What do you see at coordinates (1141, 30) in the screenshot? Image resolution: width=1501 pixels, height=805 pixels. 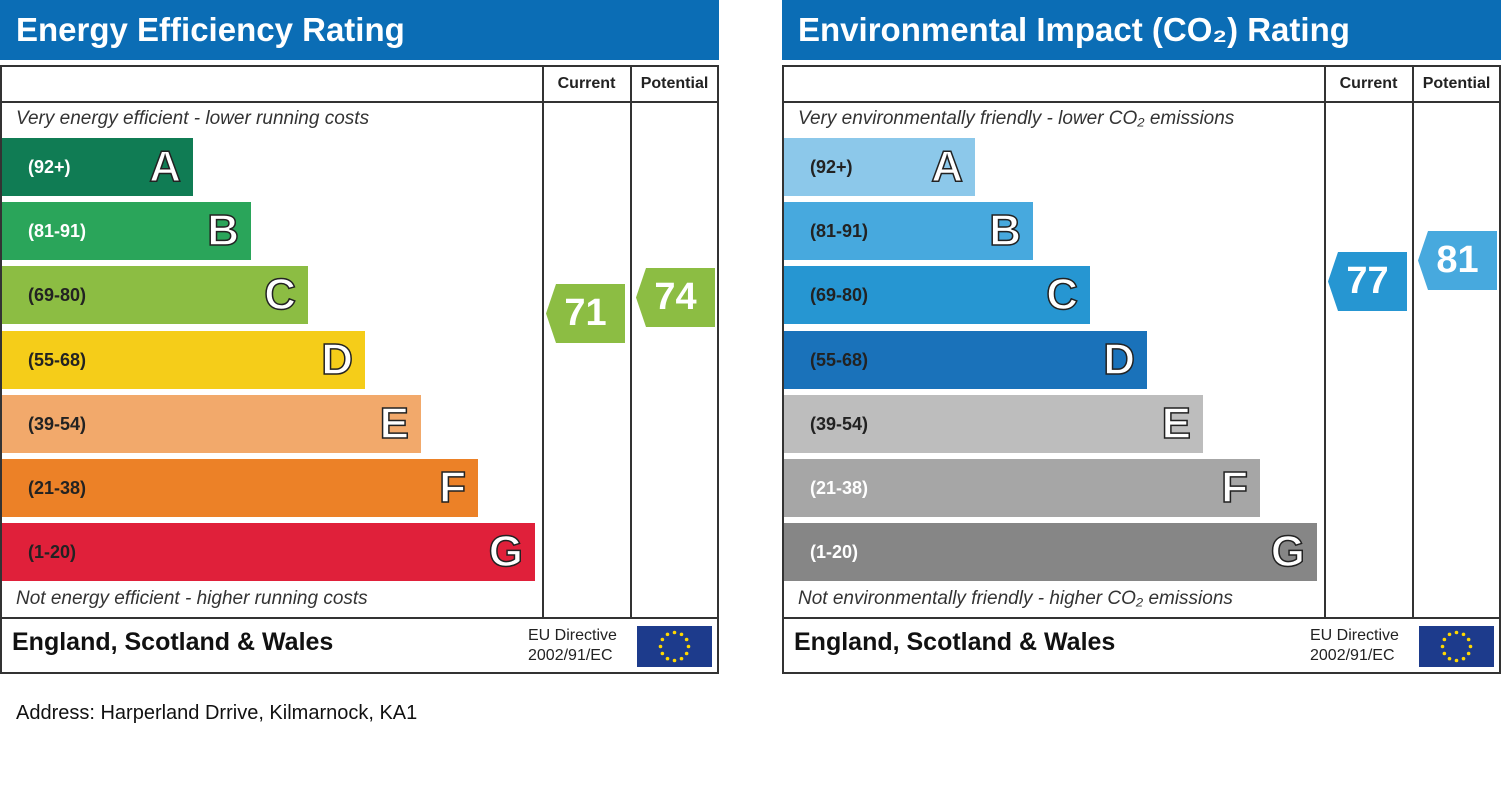 I see `chart-title: Environmental Impact (CO₂) Rating` at bounding box center [1141, 30].